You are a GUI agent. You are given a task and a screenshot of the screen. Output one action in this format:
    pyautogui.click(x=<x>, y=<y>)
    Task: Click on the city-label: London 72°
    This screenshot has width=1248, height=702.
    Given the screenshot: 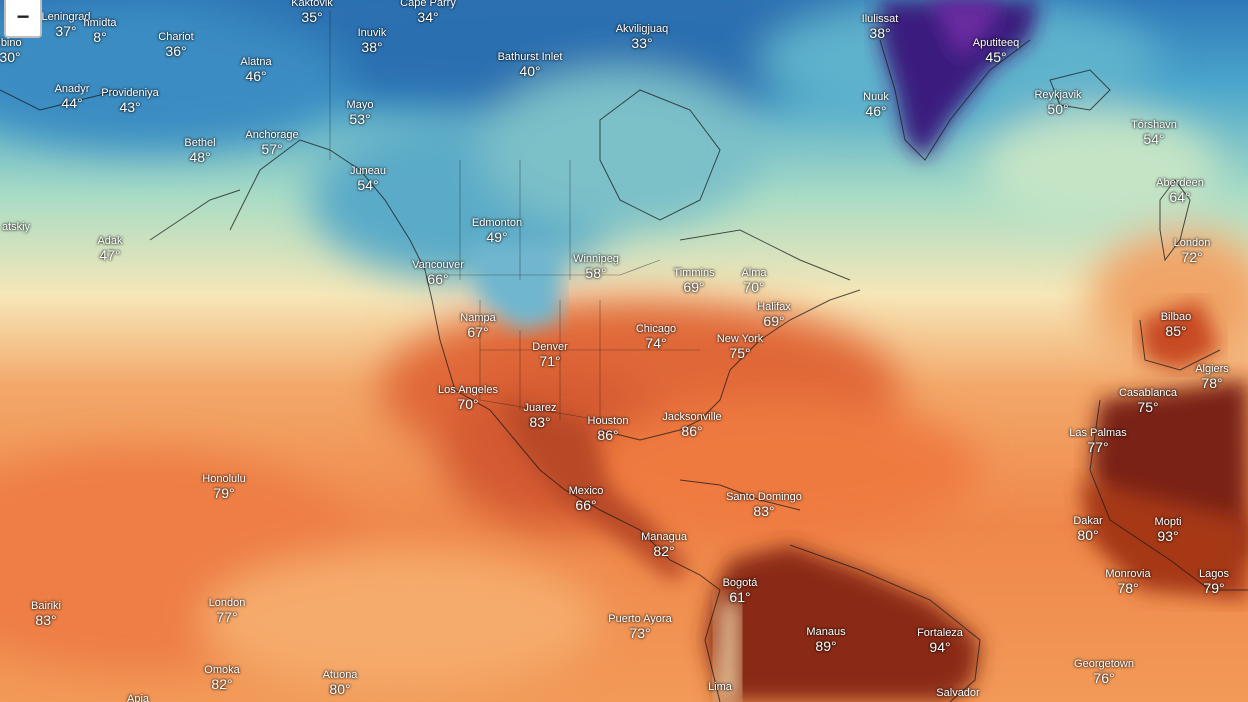 What is the action you would take?
    pyautogui.click(x=1192, y=250)
    